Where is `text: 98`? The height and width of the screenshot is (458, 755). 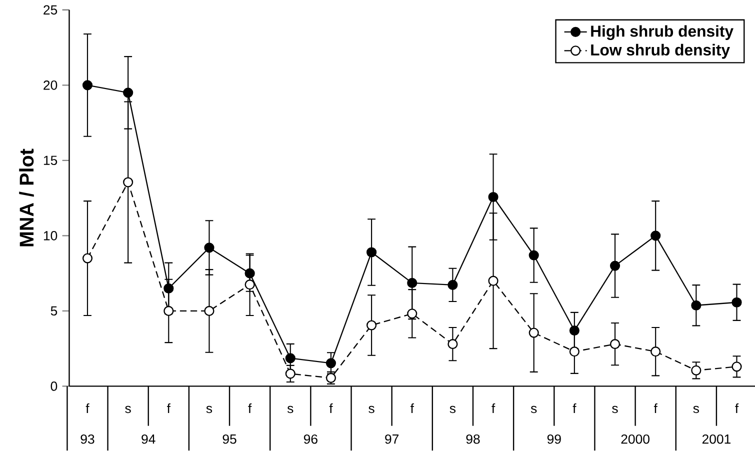
text: 98 is located at coordinates (473, 439).